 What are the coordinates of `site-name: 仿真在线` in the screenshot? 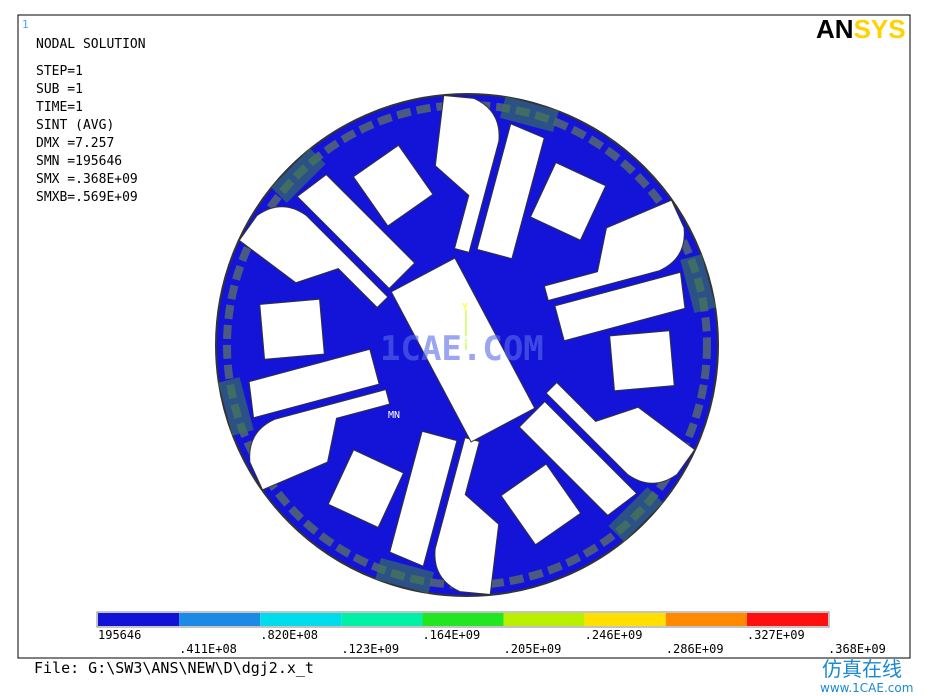 It's located at (862, 669).